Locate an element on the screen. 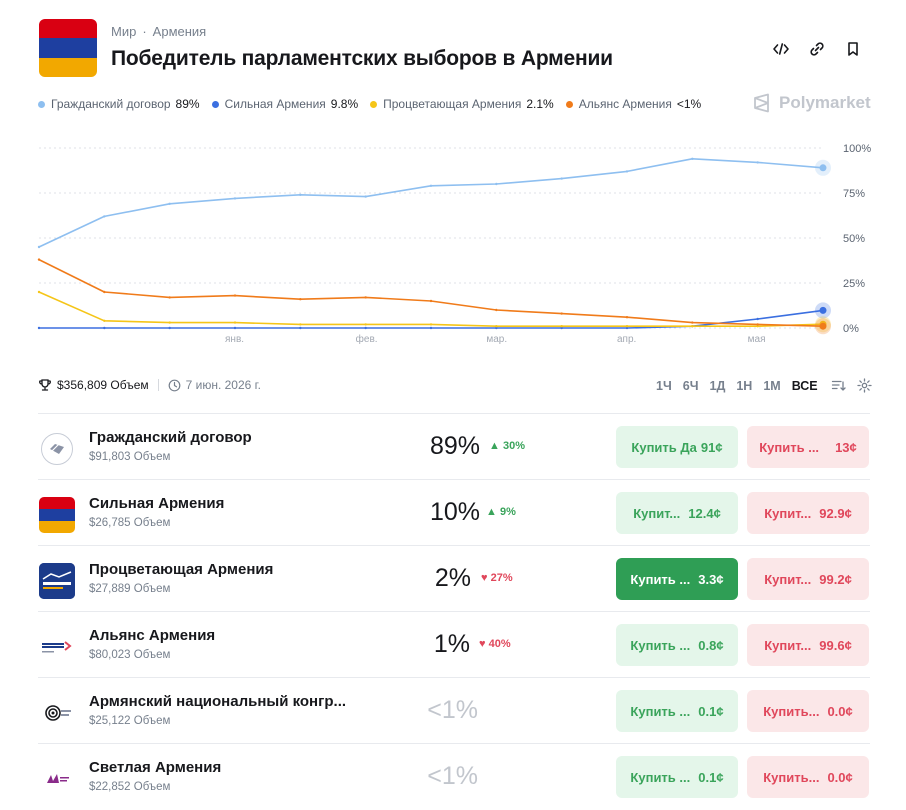 The width and height of the screenshot is (906, 810). range-1h: 1Ч is located at coordinates (664, 385).